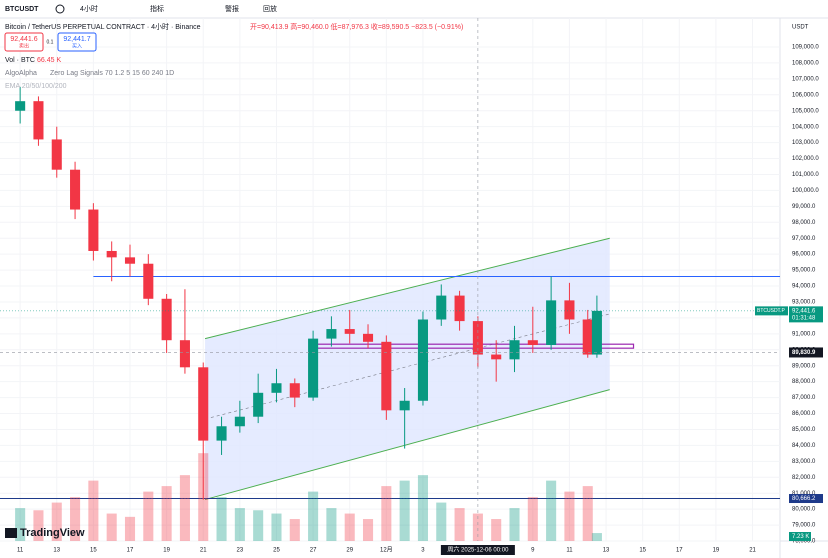 The width and height of the screenshot is (828, 558). I want to click on channel-mid, so click(407, 366).